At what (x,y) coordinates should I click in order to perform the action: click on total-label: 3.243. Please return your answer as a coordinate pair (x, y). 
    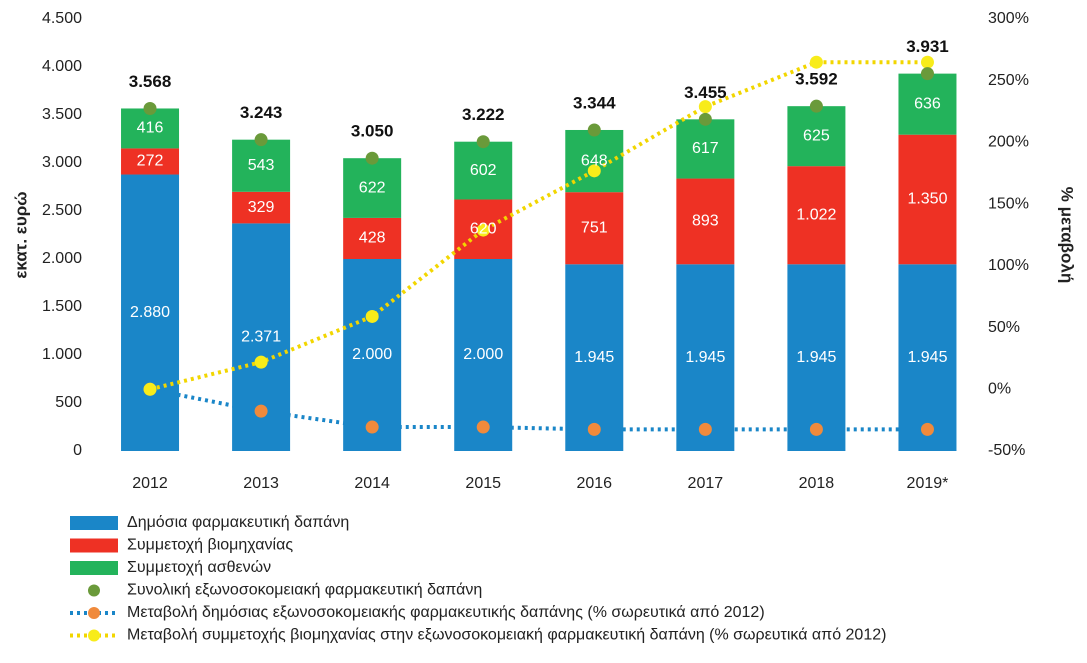
    Looking at the image, I should click on (261, 112).